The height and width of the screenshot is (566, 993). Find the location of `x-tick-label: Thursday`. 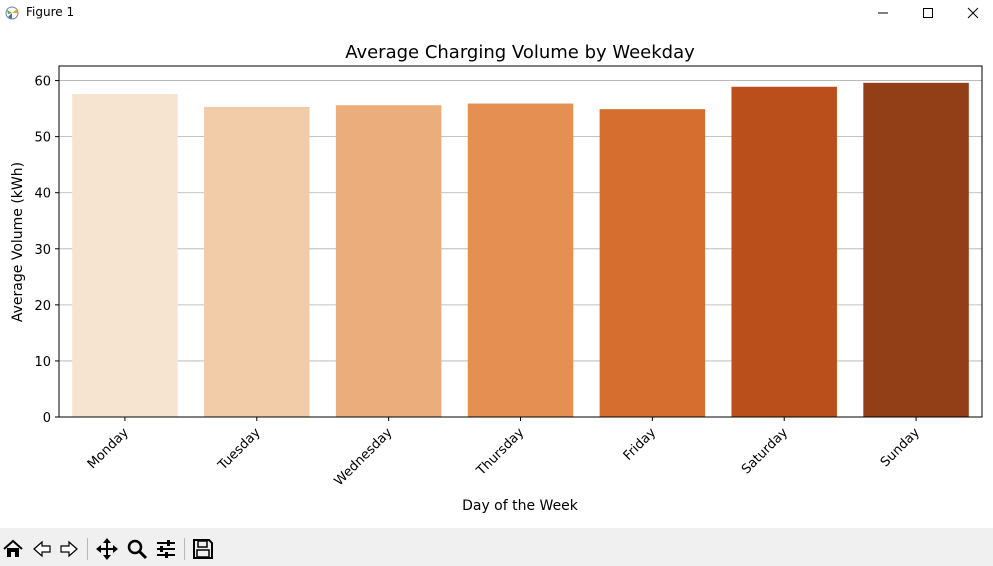

x-tick-label: Thursday is located at coordinates (500, 452).